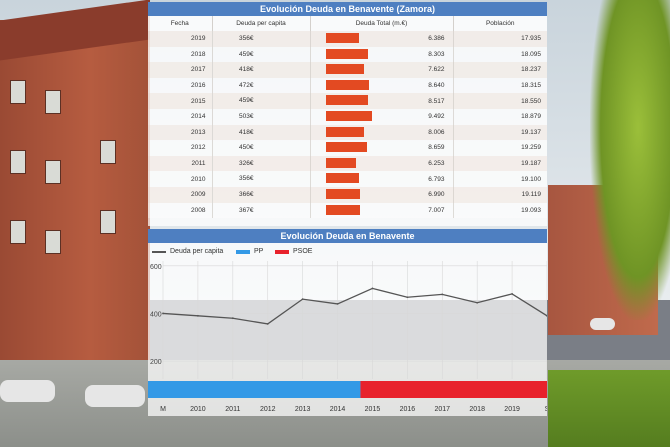 Image resolution: width=670 pixels, height=447 pixels. What do you see at coordinates (268, 409) in the screenshot?
I see `x-tick-label: 2012` at bounding box center [268, 409].